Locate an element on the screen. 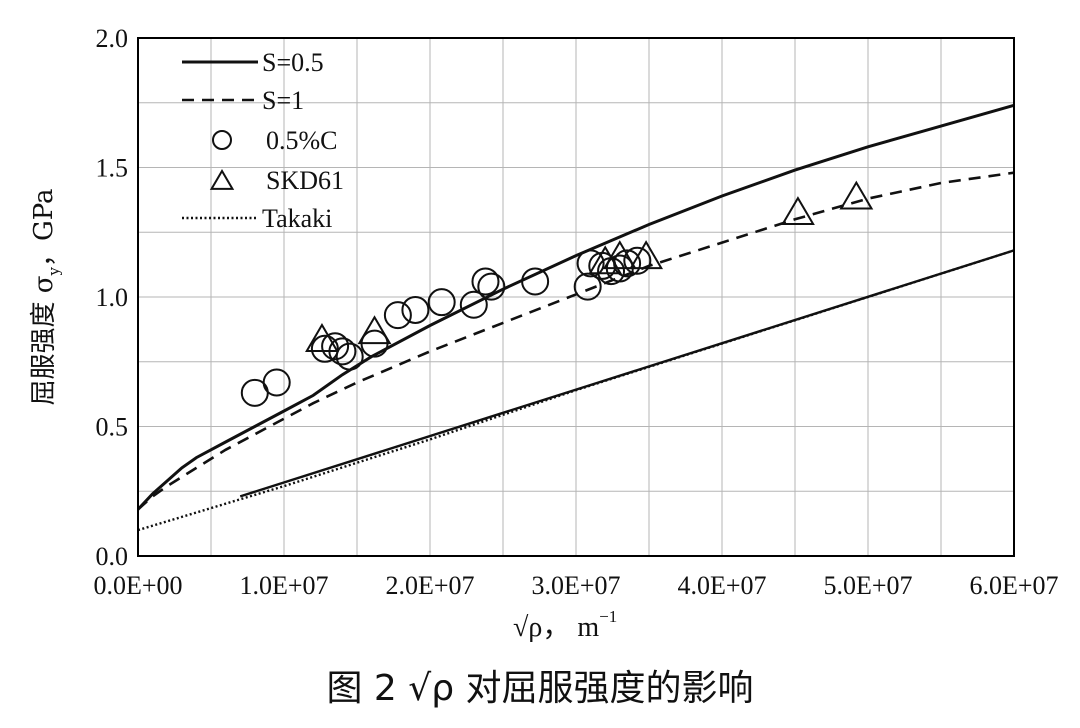 This screenshot has width=1080, height=728. x-axis-label-superscript: −1 is located at coordinates (608, 616).